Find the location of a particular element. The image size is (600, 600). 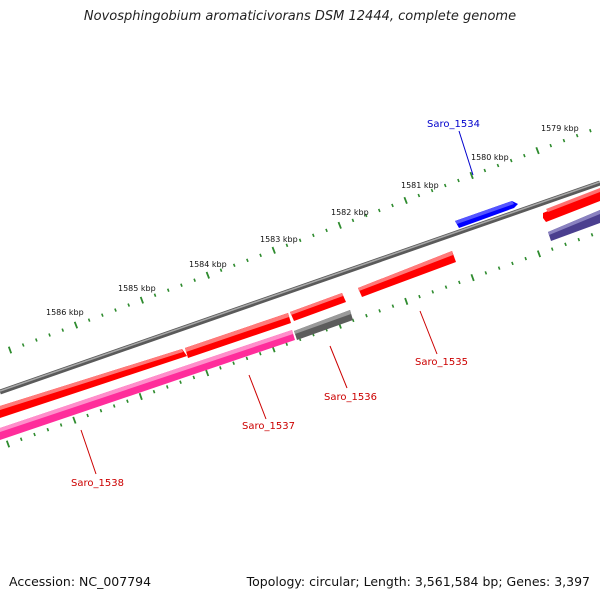

scale-label-1584: 1584 kbp is located at coordinates (208, 264).